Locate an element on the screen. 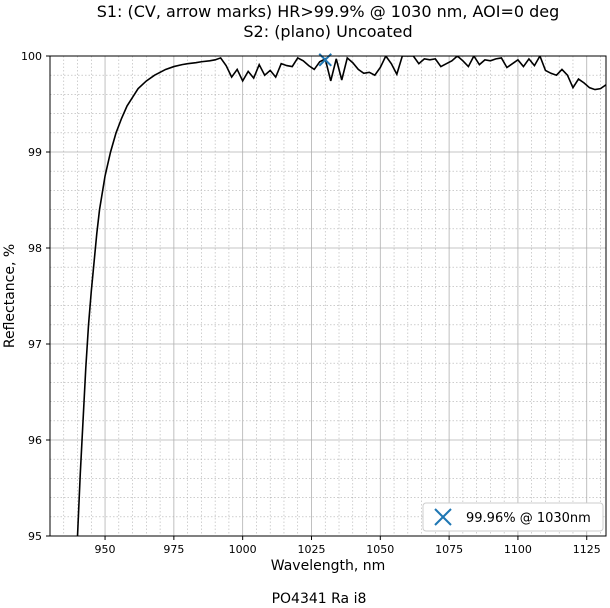 The height and width of the screenshot is (608, 610). legend-label: 99.96% @ 1030nm is located at coordinates (528, 518).